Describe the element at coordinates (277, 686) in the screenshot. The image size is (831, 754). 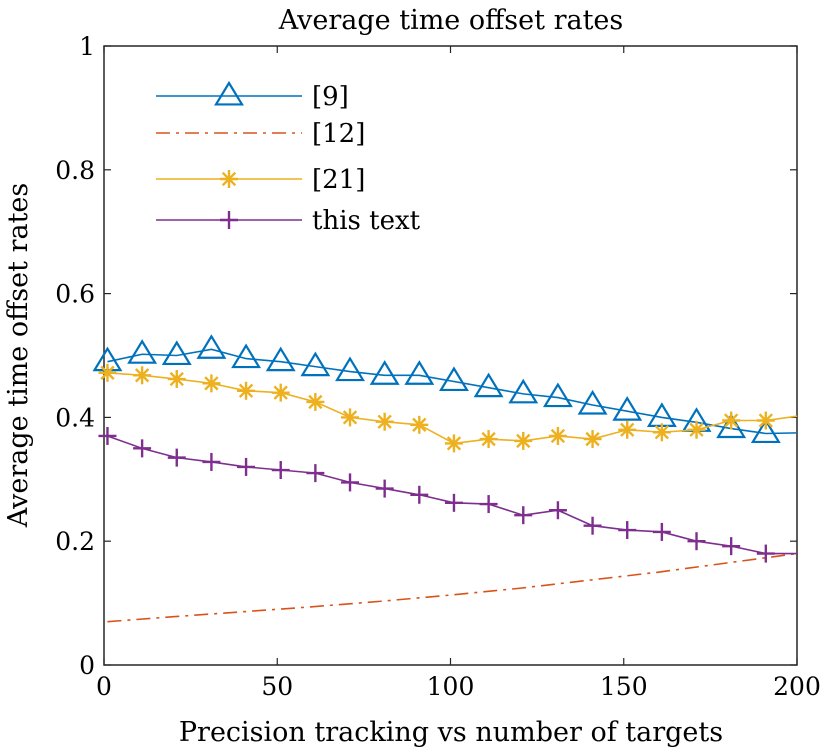
I see `x-tick-label: 50` at that location.